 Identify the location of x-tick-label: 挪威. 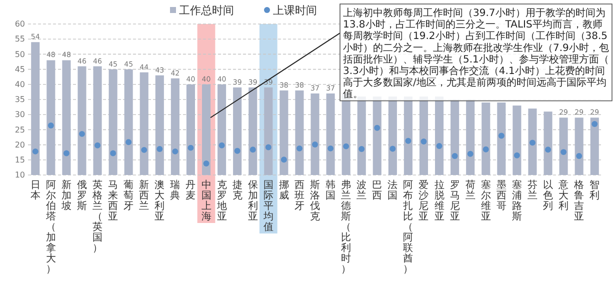
(283, 190).